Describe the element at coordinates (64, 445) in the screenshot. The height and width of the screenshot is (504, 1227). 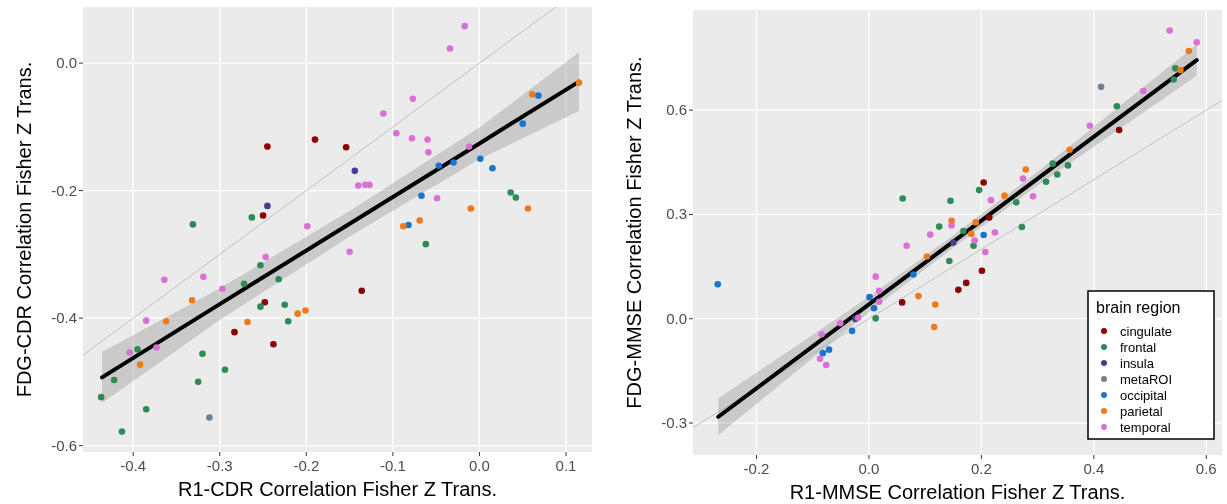
I see `y-tick-label: -0.6` at that location.